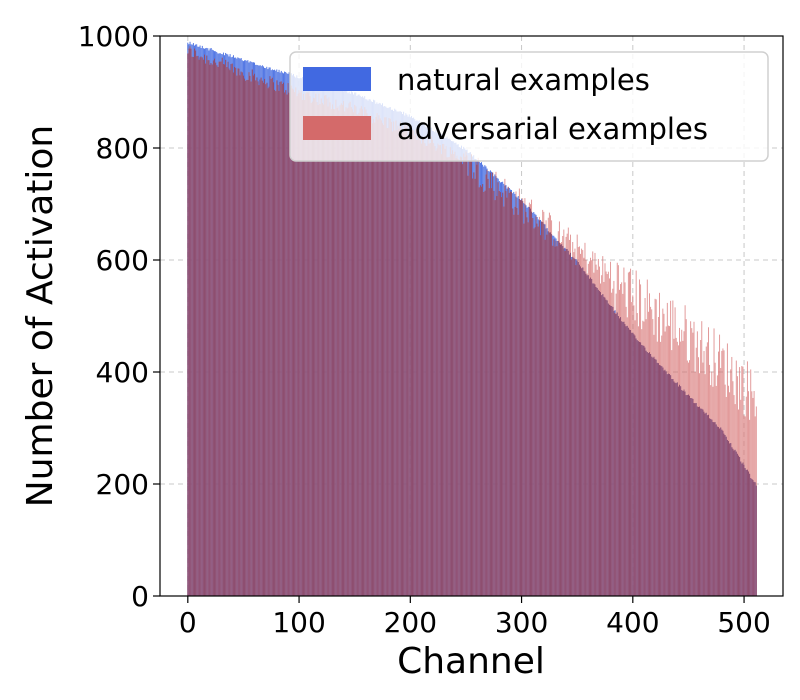 This screenshot has height=700, width=800. What do you see at coordinates (552, 129) in the screenshot?
I see `legend-label-adversarial: adversarial examples` at bounding box center [552, 129].